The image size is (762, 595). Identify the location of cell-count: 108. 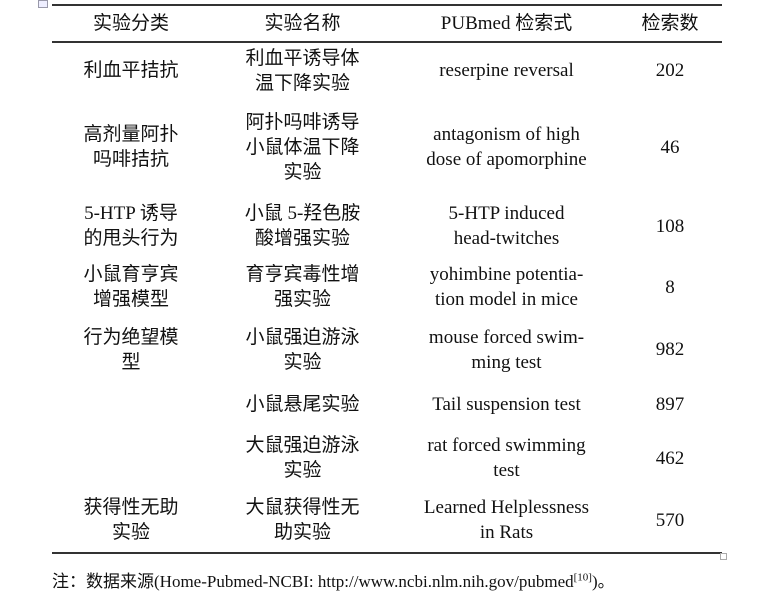
(670, 226).